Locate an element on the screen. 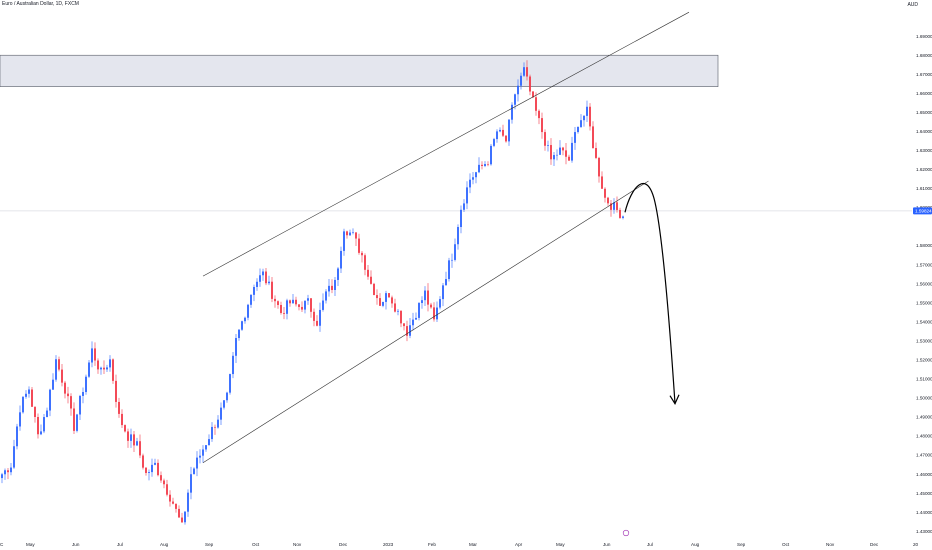  last-price-tag-label: 1.59824 is located at coordinates (923, 211).